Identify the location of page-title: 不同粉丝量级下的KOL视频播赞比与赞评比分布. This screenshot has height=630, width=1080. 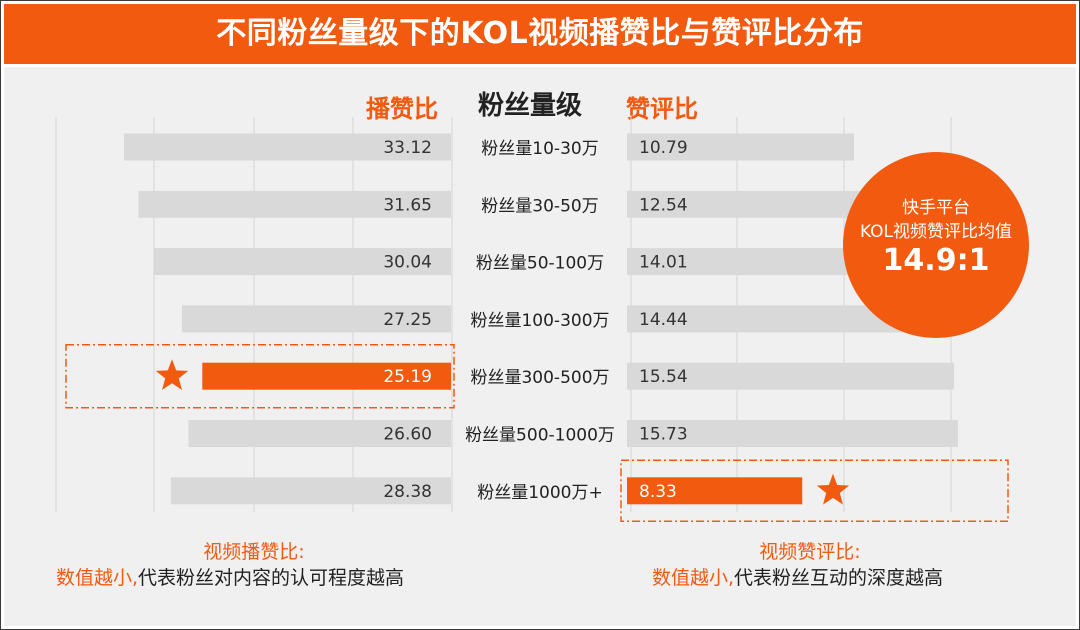
(540, 33).